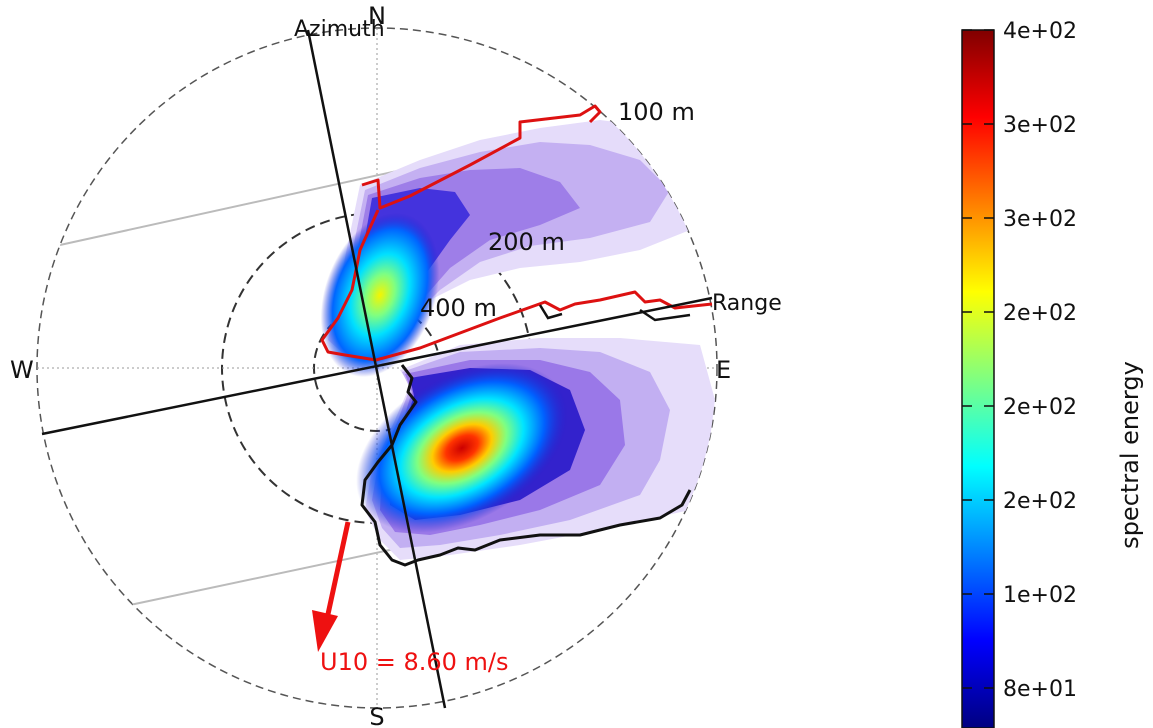 Image resolution: width=1153 pixels, height=728 pixels. What do you see at coordinates (462, 448) in the screenshot?
I see `lobe-lower-peak` at bounding box center [462, 448].